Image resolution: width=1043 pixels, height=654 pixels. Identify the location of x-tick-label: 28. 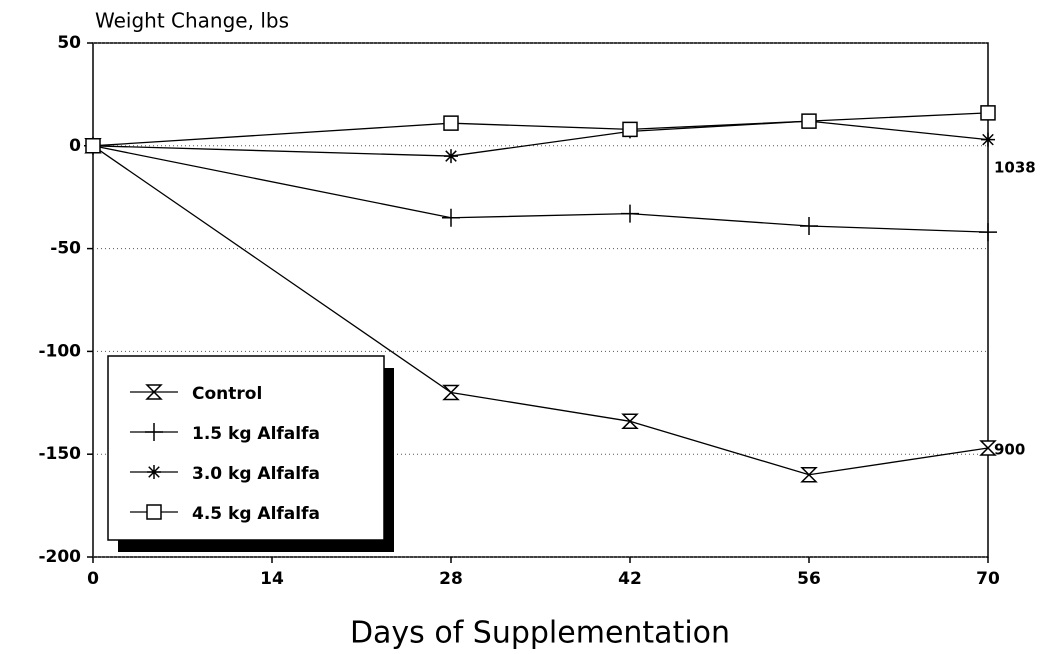
(451, 579).